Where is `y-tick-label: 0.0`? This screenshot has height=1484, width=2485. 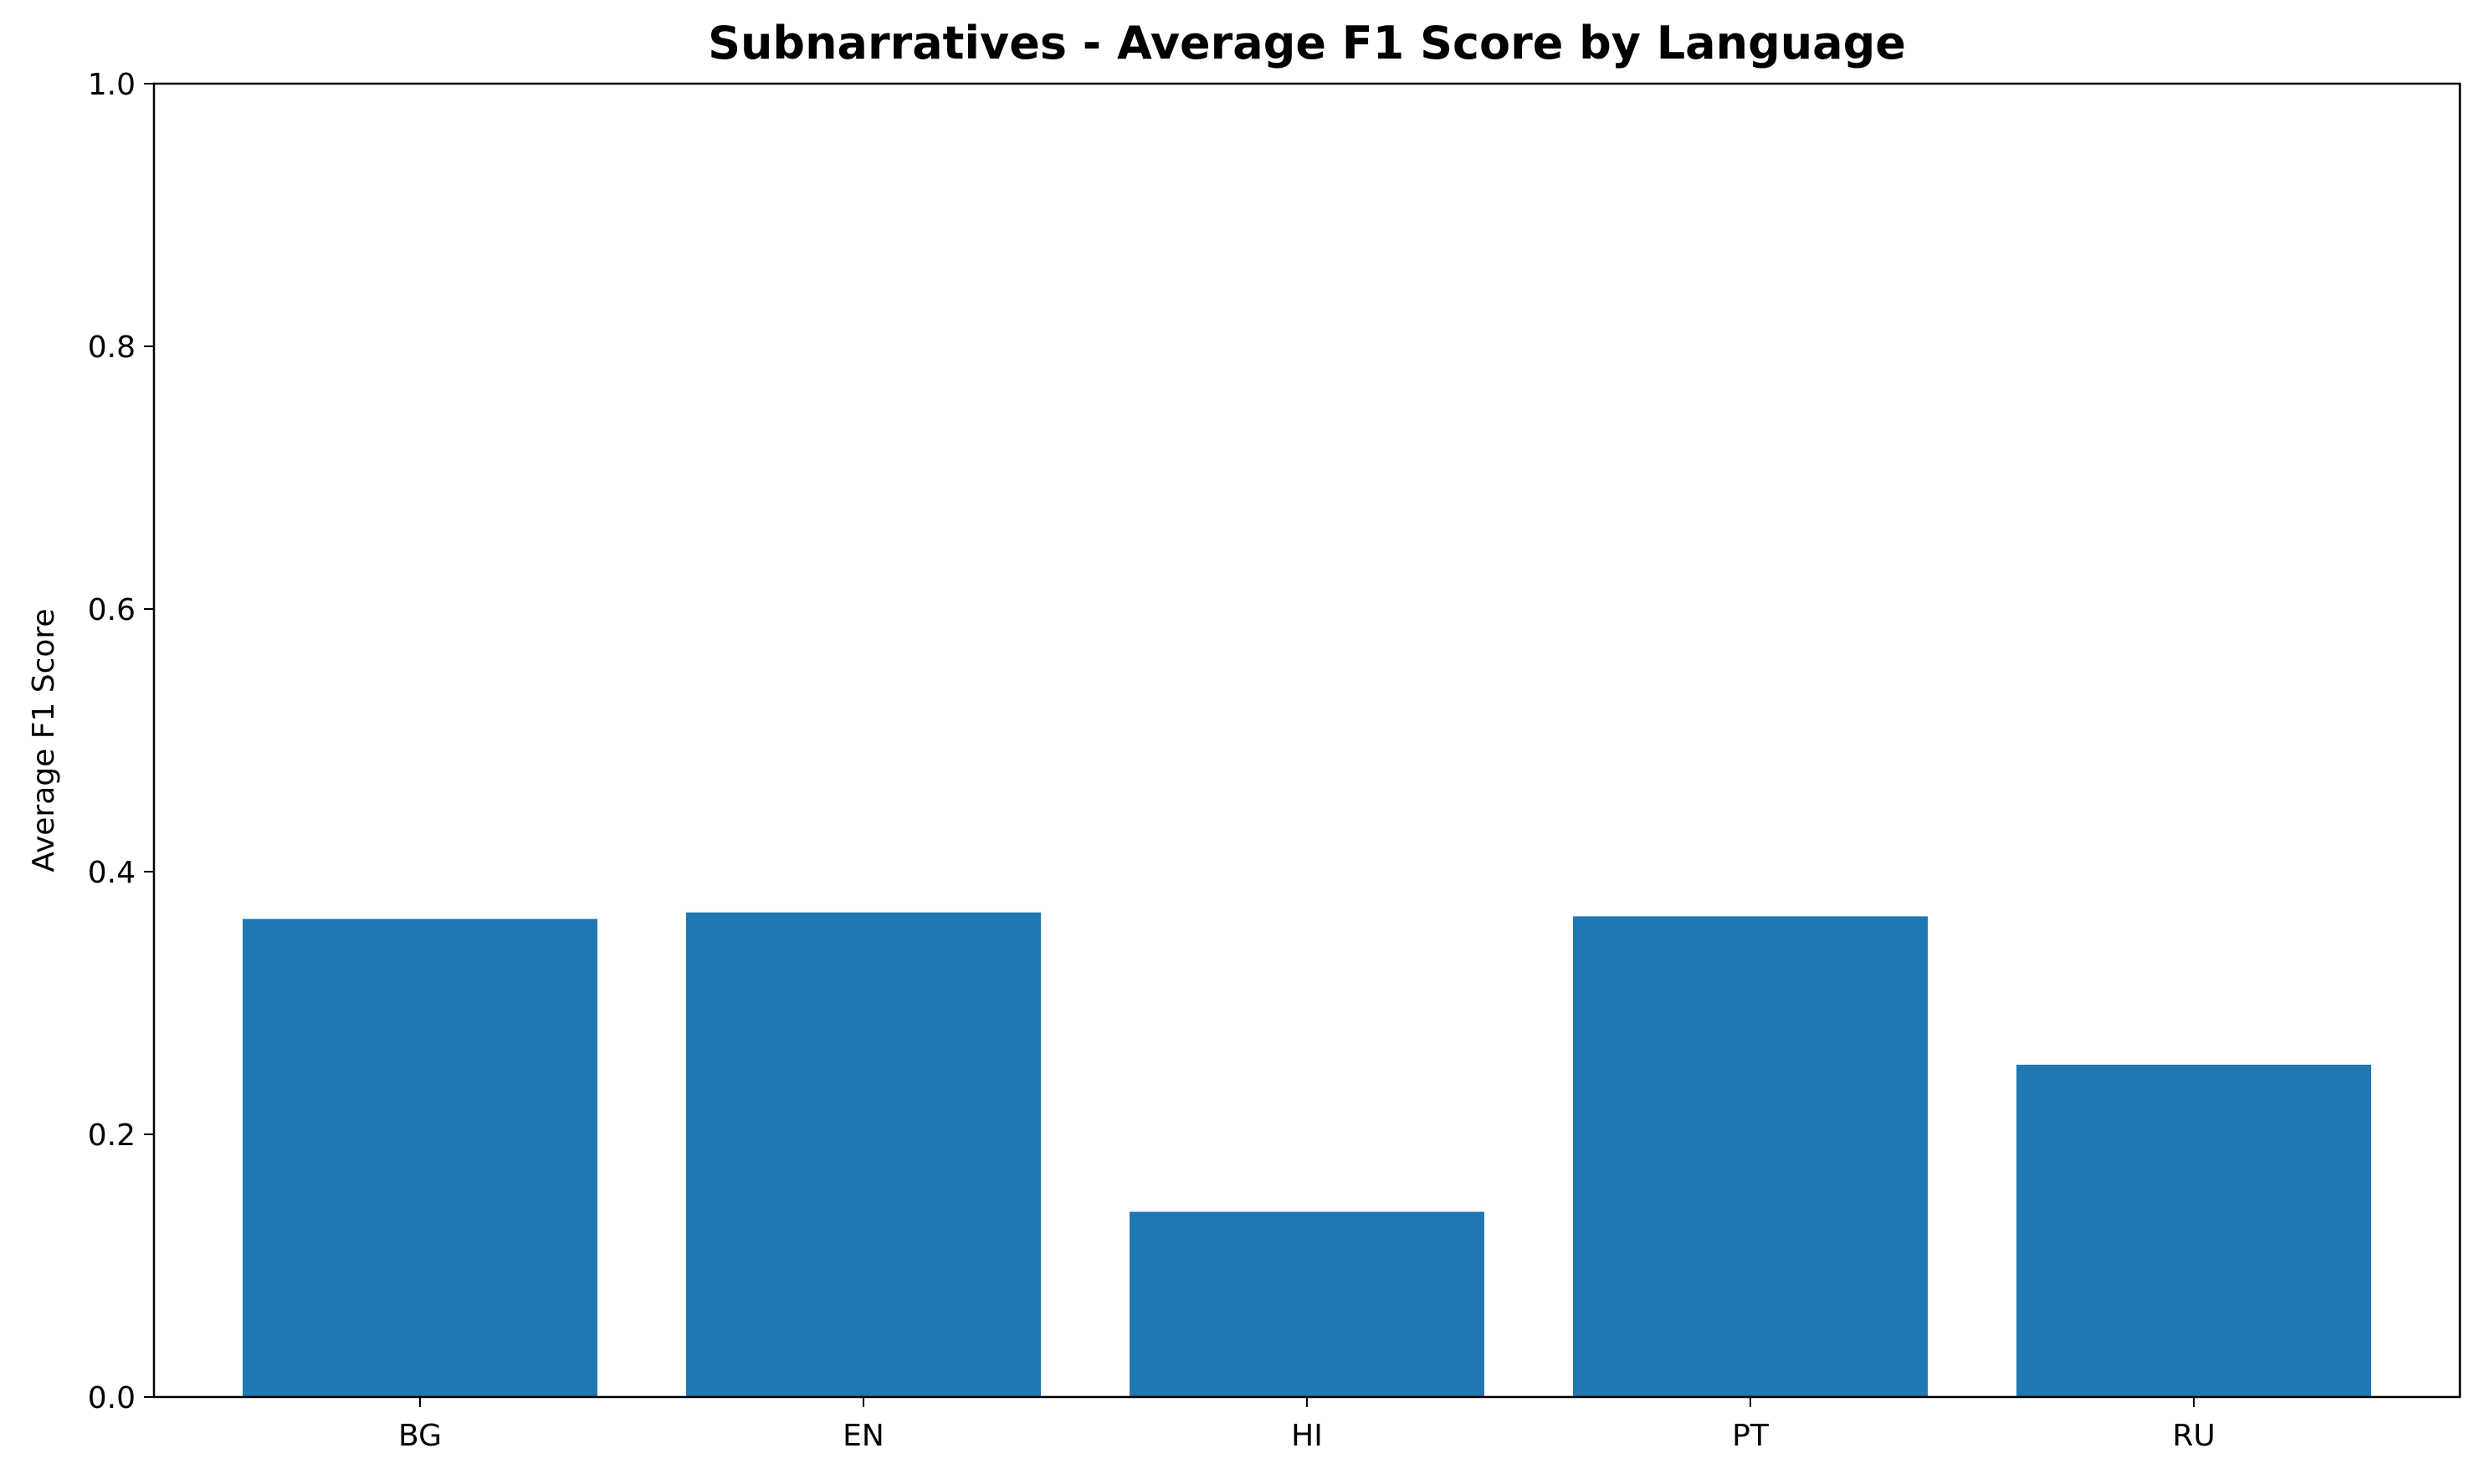
y-tick-label: 0.0 is located at coordinates (112, 1398).